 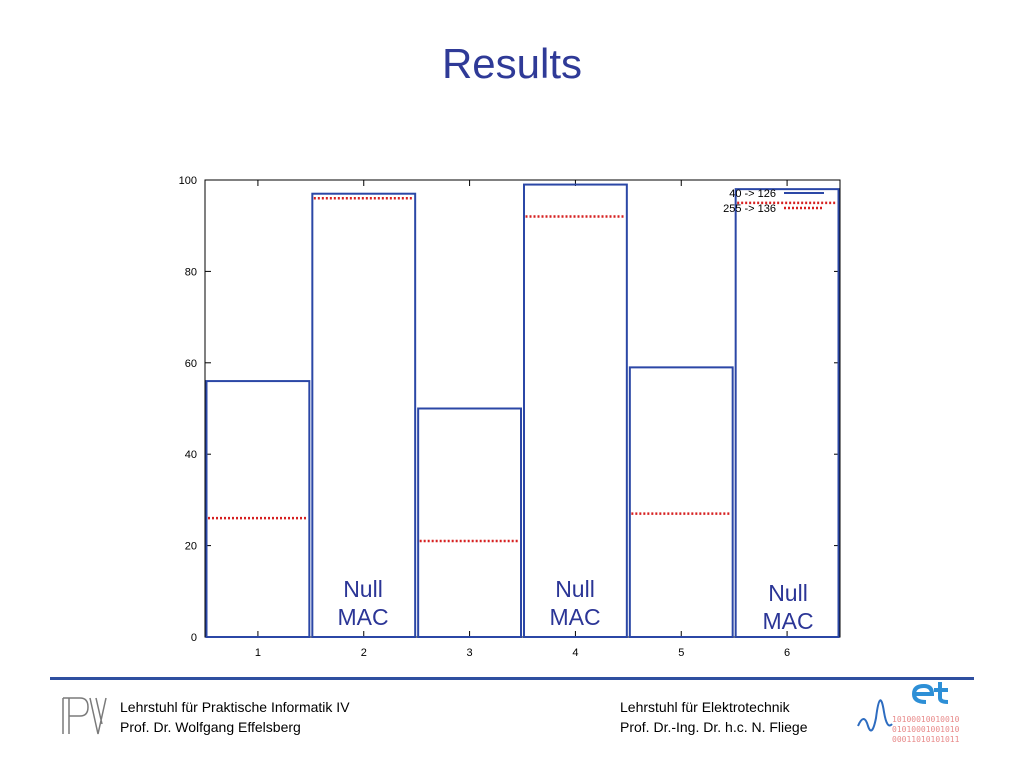 What do you see at coordinates (926, 729) in the screenshot?
I see `svg-text: 01010001001010` at bounding box center [926, 729].